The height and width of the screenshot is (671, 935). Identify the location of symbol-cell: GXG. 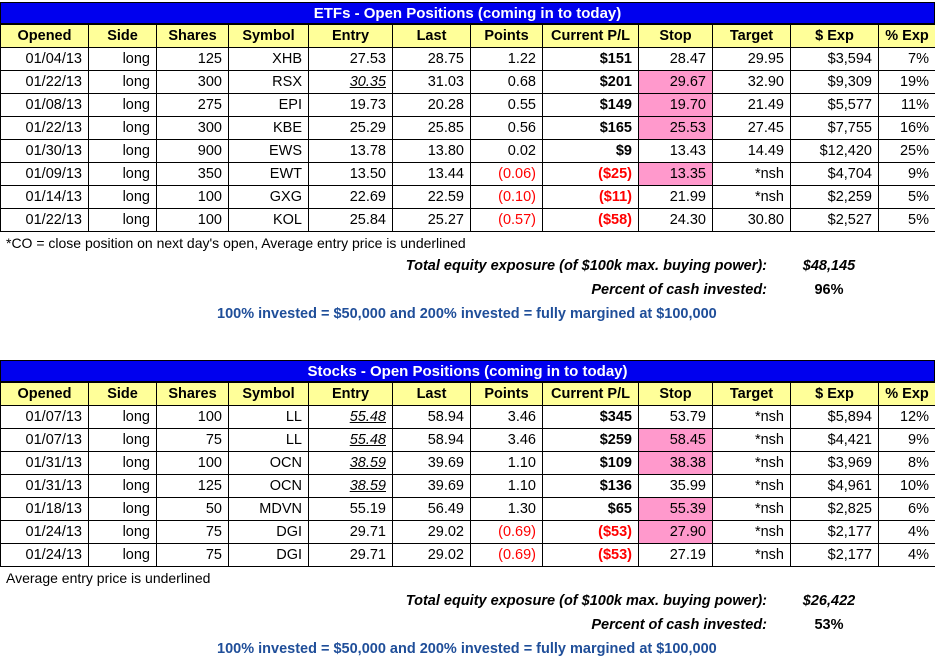
(268, 197).